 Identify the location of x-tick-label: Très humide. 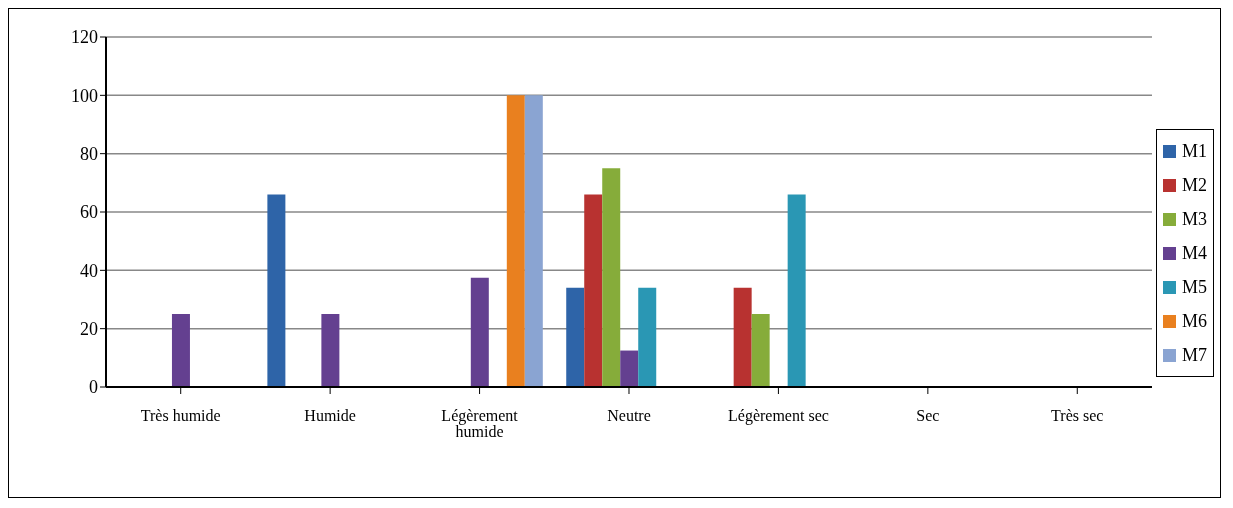
(180, 416).